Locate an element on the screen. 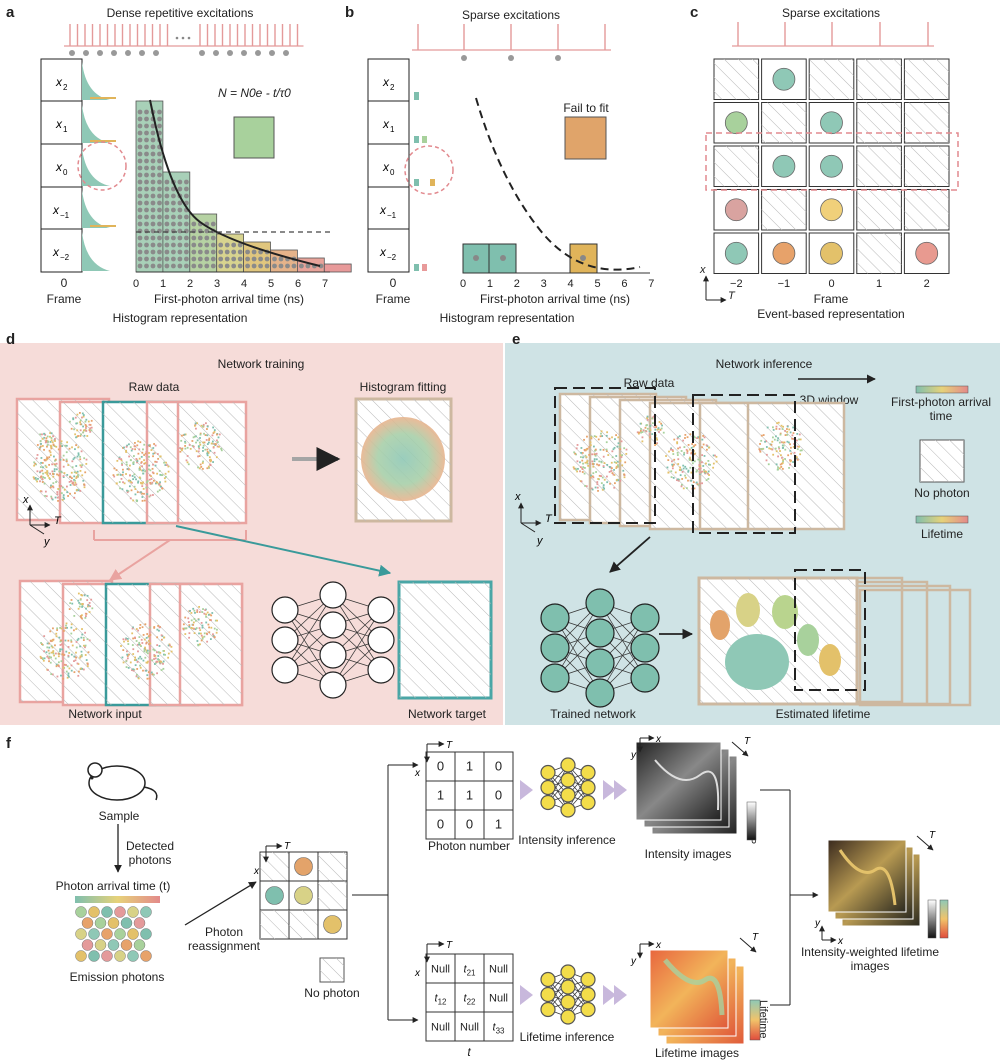 The height and width of the screenshot is (1064, 1000). panel-b-mini-bars is located at coordinates (429, 181).